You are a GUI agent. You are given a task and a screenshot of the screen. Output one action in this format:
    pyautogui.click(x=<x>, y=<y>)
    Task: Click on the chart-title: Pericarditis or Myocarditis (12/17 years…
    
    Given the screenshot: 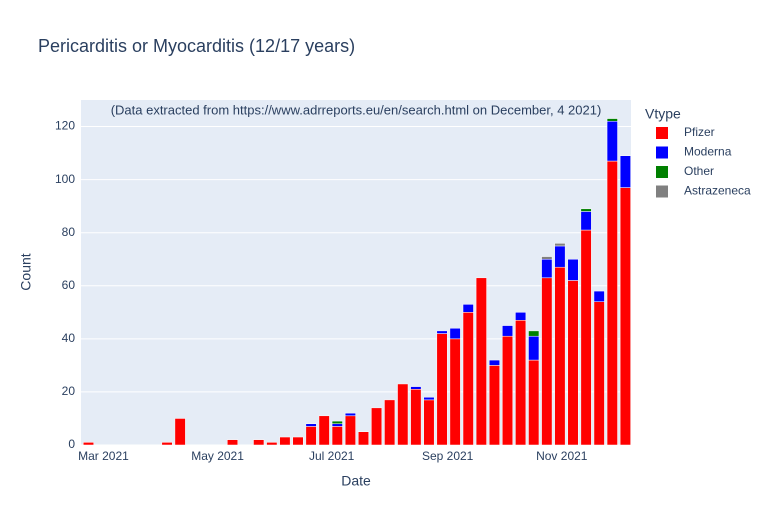 What is the action you would take?
    pyautogui.click(x=196, y=46)
    